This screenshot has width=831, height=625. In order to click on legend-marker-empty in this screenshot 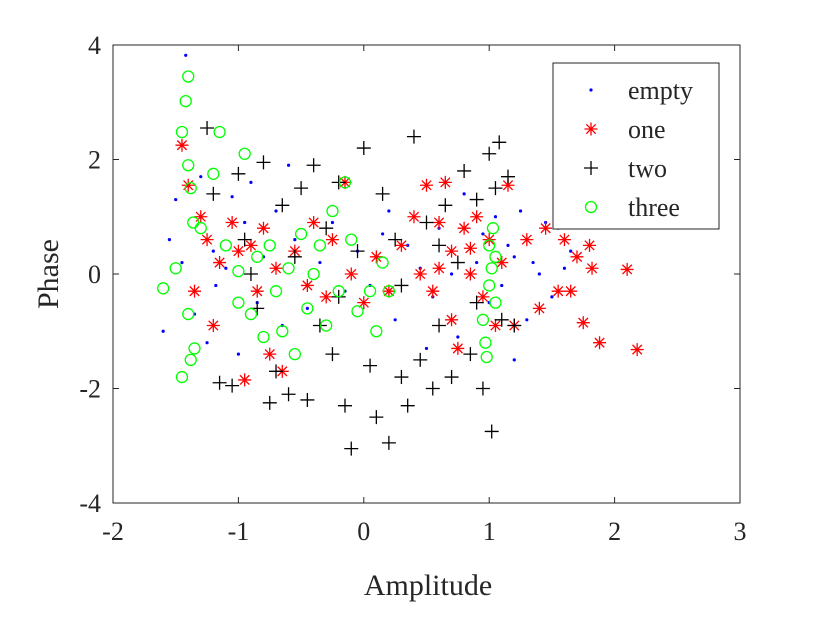, I will do `click(591, 90)`.